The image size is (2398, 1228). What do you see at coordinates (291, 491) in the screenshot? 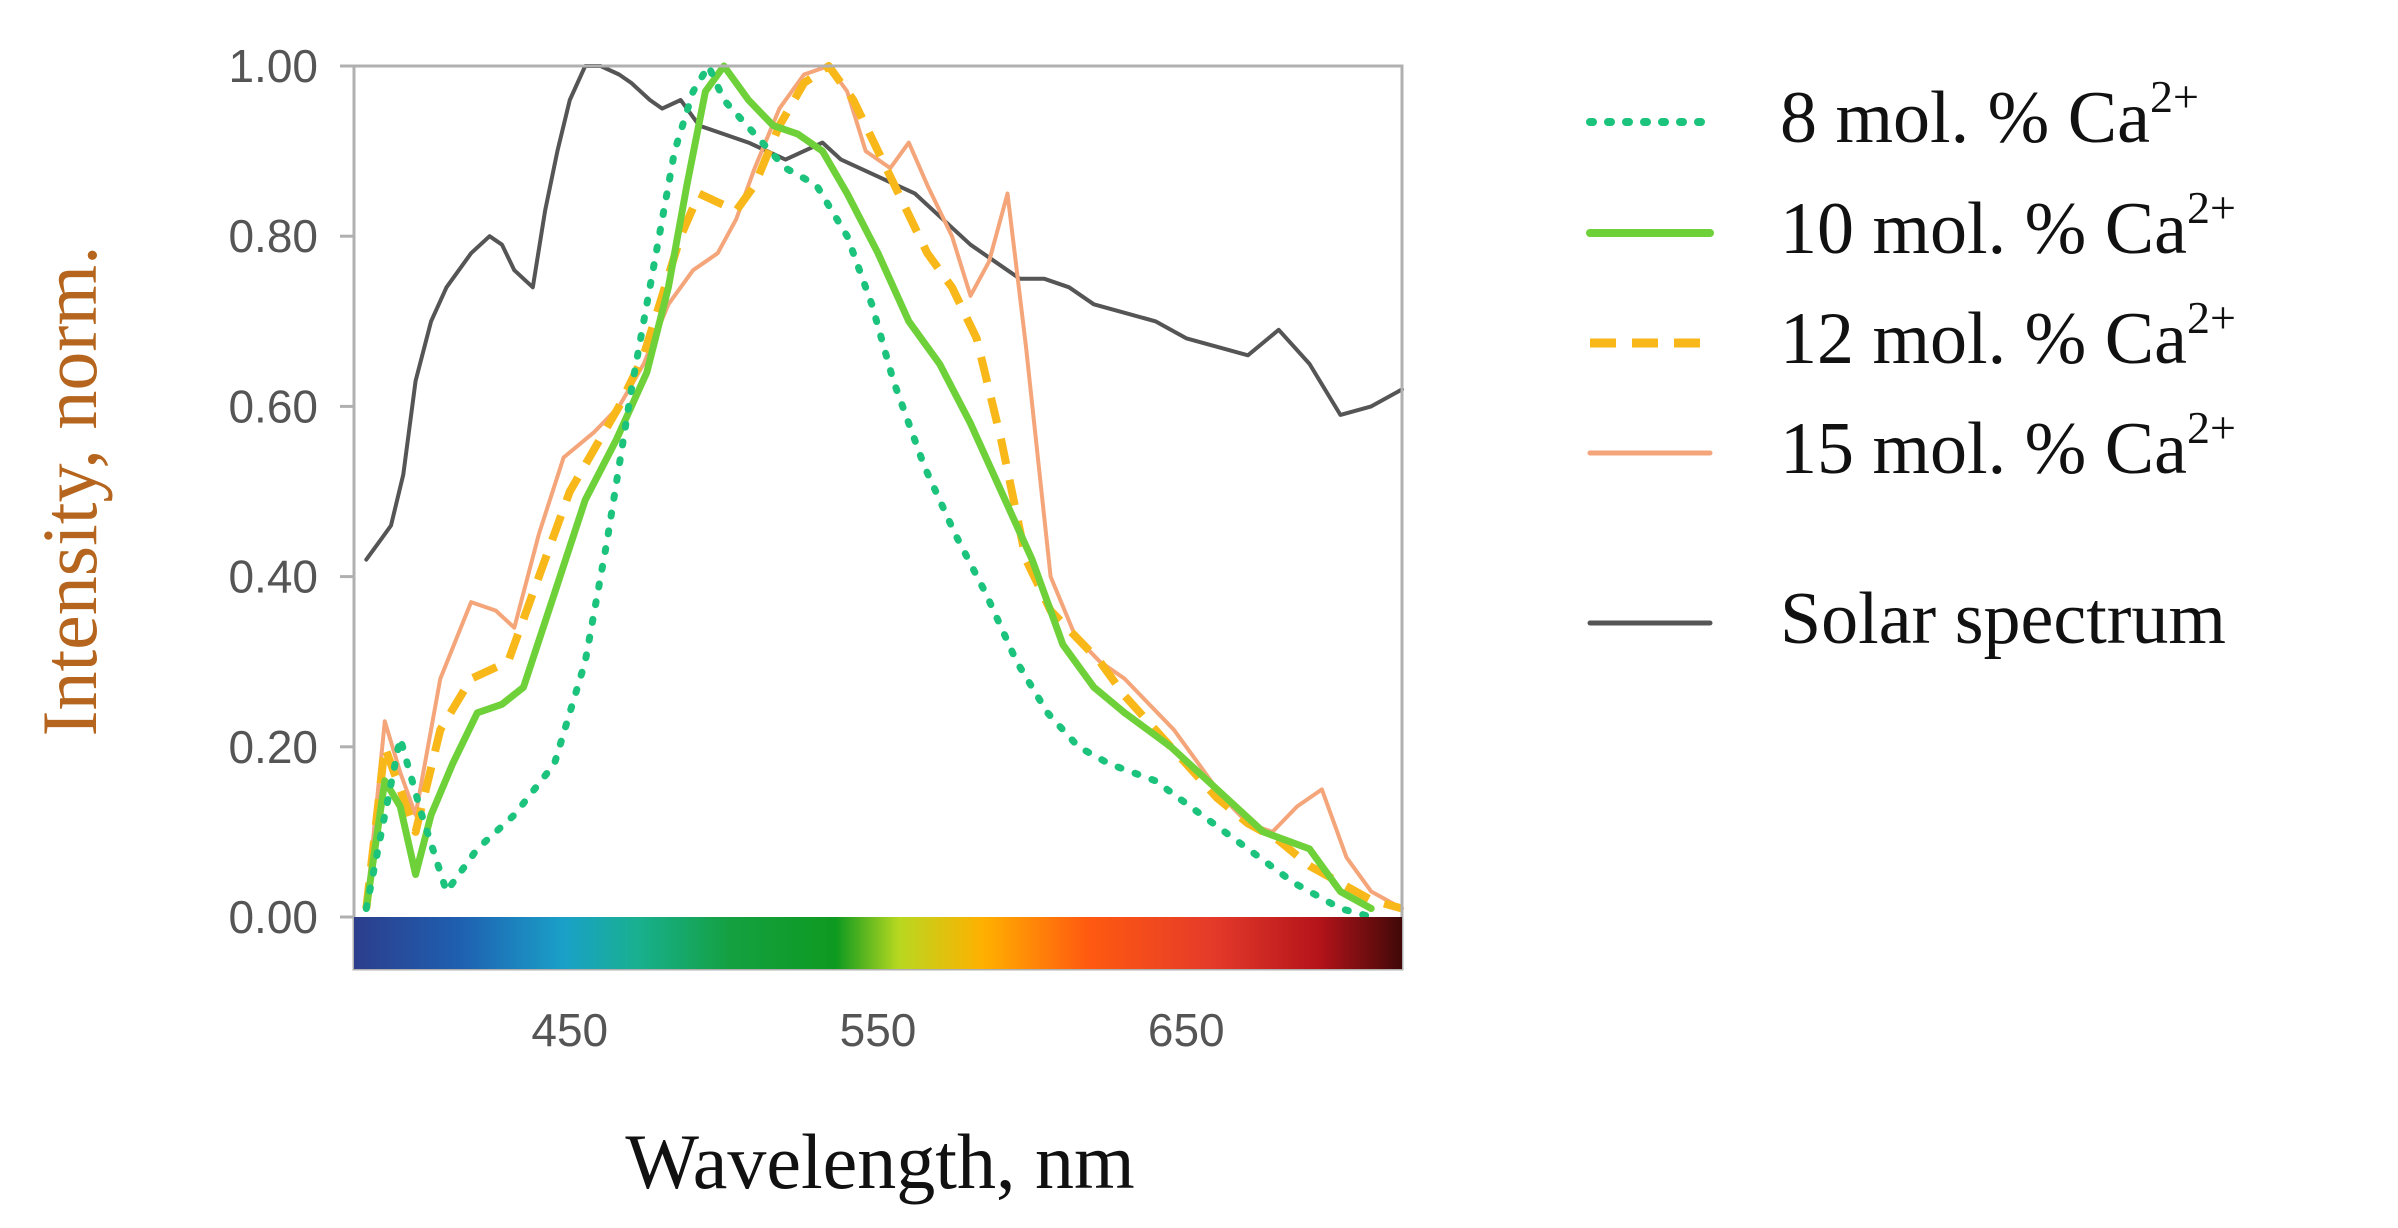
I see `y-axis-ticks: 0.00 0.20 0.40 0.60 0.80 1.00` at bounding box center [291, 491].